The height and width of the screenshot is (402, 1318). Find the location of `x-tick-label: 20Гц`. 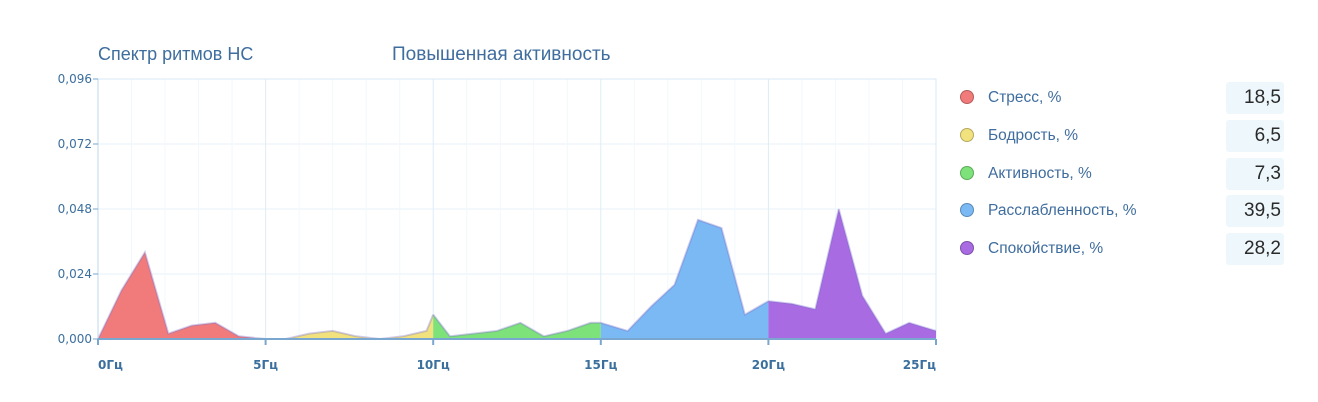

x-tick-label: 20Гц is located at coordinates (768, 365).